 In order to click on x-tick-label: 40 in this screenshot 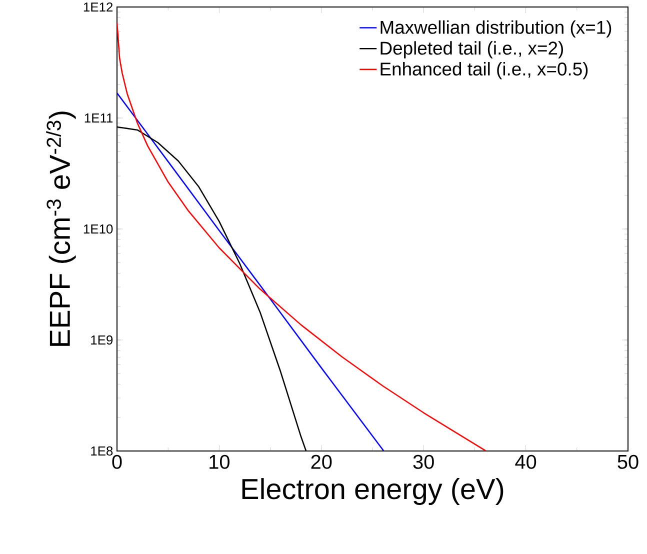, I will do `click(525, 461)`.